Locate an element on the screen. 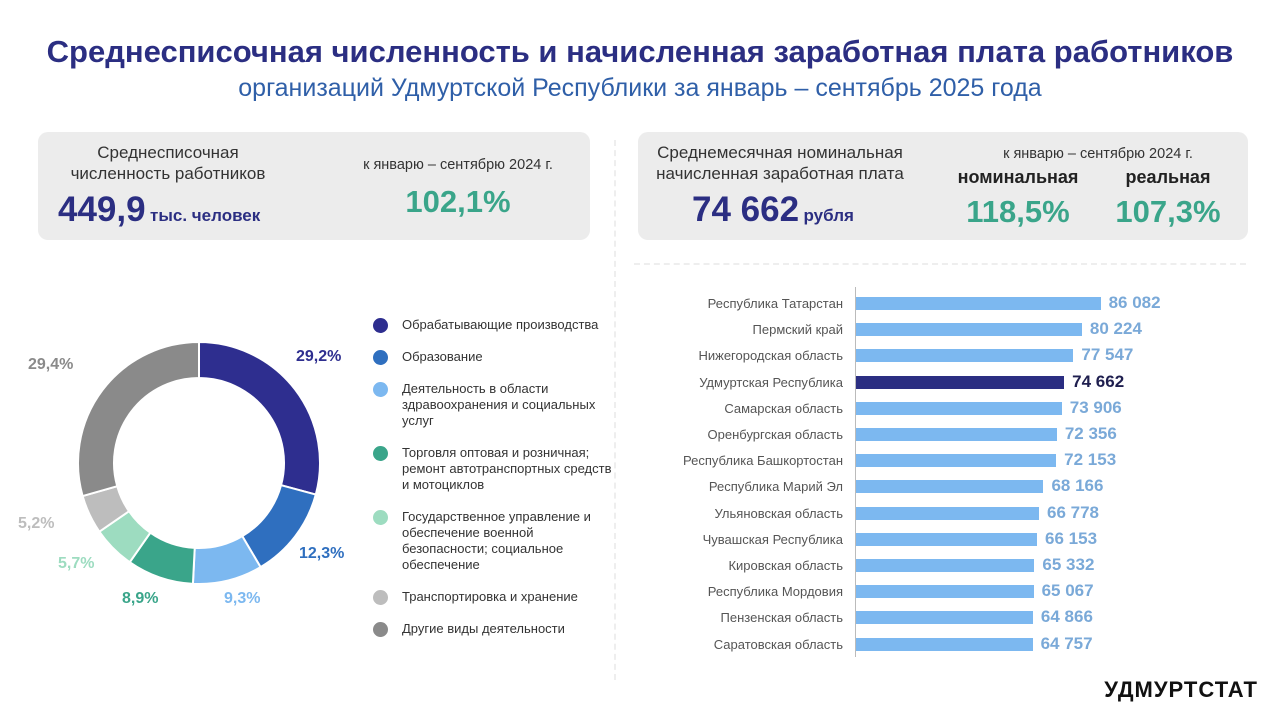  employment-label: Среднесписочная численность работников is located at coordinates (168, 163).